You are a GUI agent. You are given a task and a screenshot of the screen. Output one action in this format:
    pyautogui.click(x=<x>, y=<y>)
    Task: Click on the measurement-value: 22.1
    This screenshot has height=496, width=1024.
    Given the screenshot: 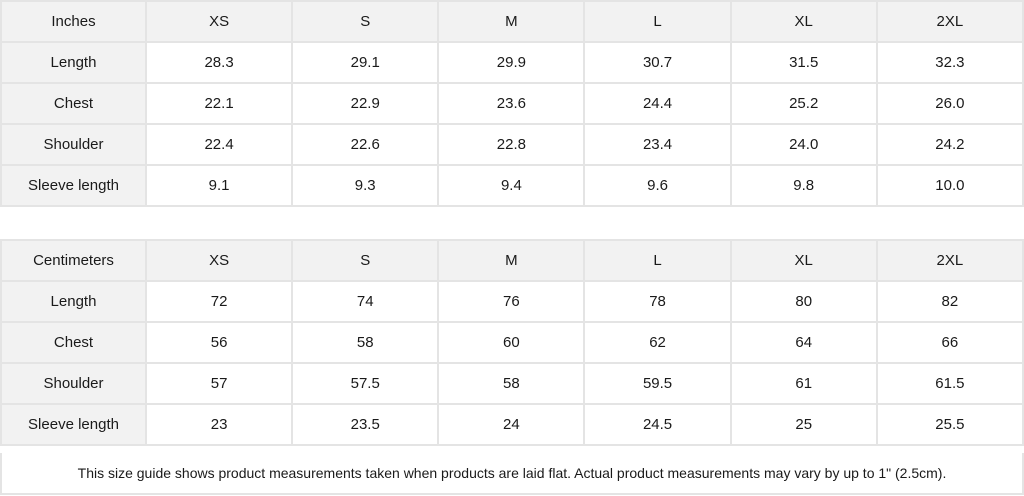 What is the action you would take?
    pyautogui.click(x=219, y=103)
    